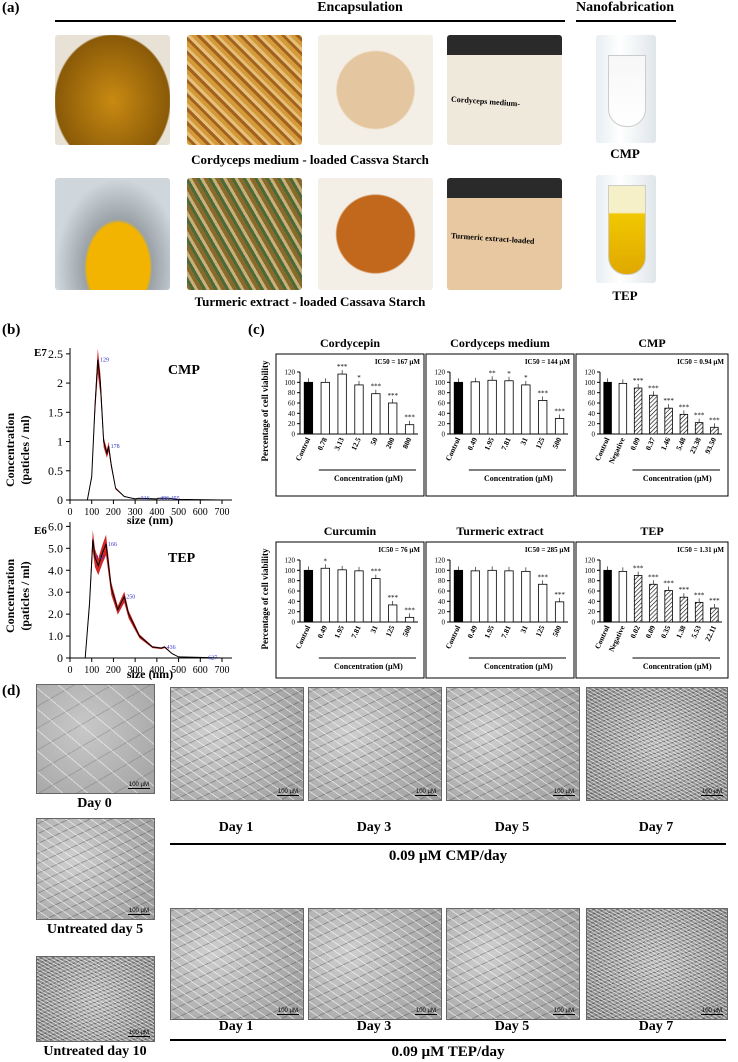  Describe the element at coordinates (374, 827) in the screenshot. I see `cmp-day3-caption: Day 3` at that location.